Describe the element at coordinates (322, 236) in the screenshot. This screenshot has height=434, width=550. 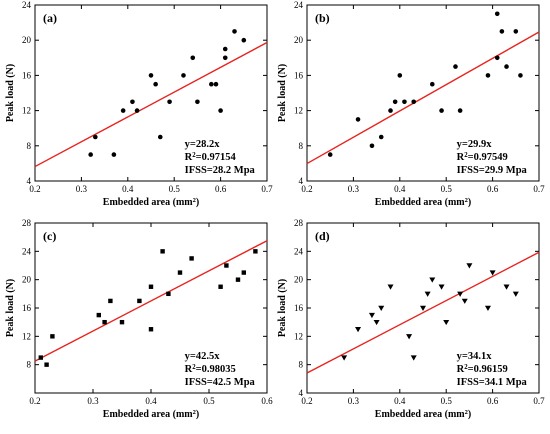
I see `panel-label: (d)` at that location.